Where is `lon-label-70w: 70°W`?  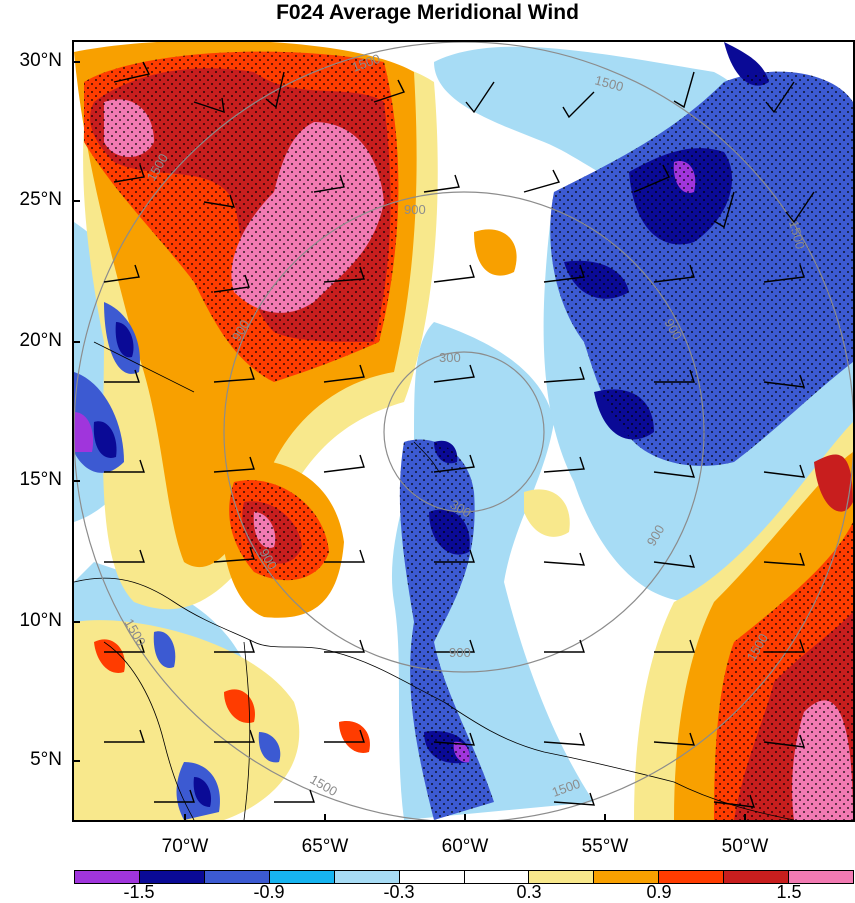 lon-label-70w: 70°W is located at coordinates (185, 846).